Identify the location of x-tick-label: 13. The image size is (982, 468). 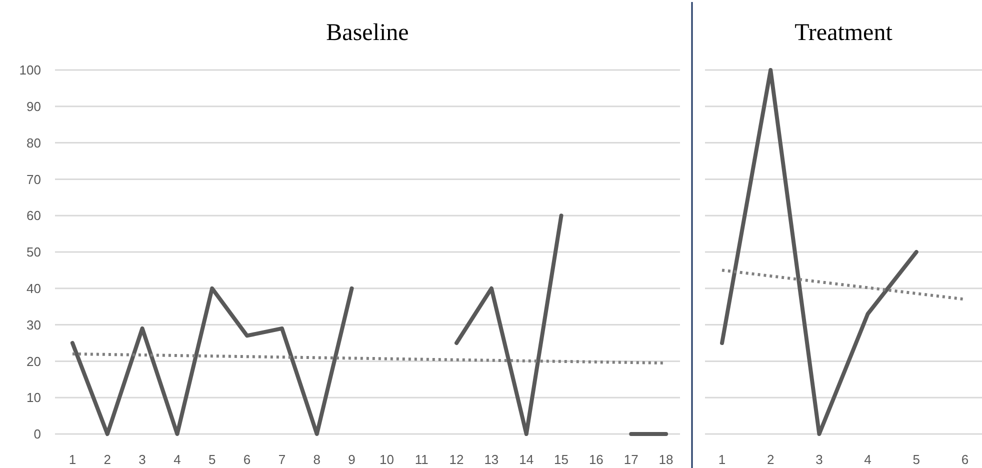
(491, 459).